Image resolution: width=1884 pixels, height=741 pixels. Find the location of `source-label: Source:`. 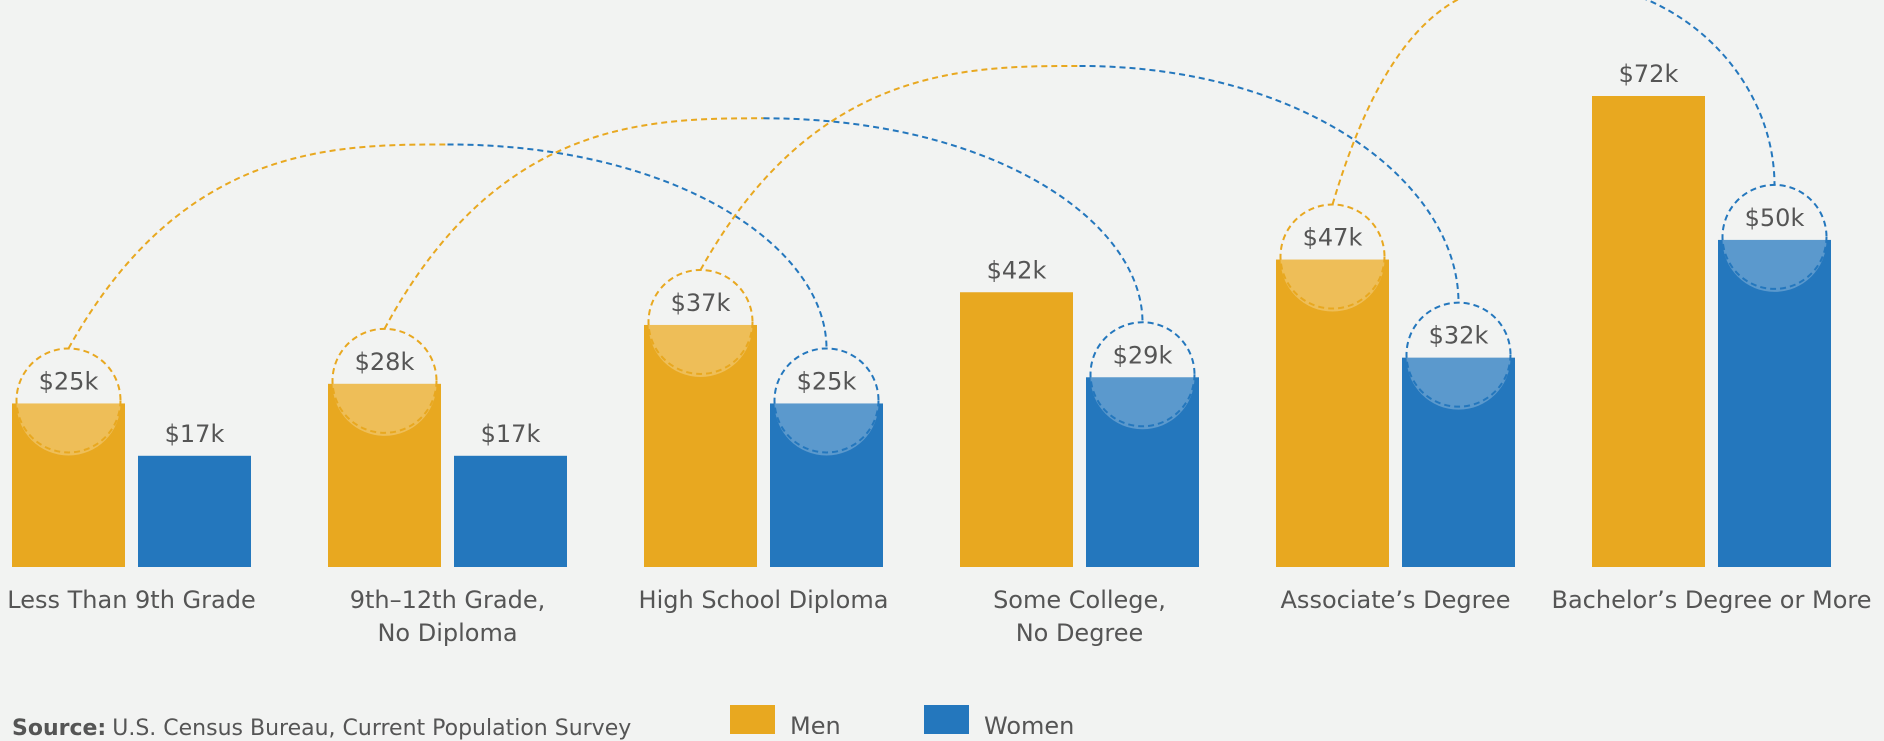

source-label: Source: is located at coordinates (59, 728).